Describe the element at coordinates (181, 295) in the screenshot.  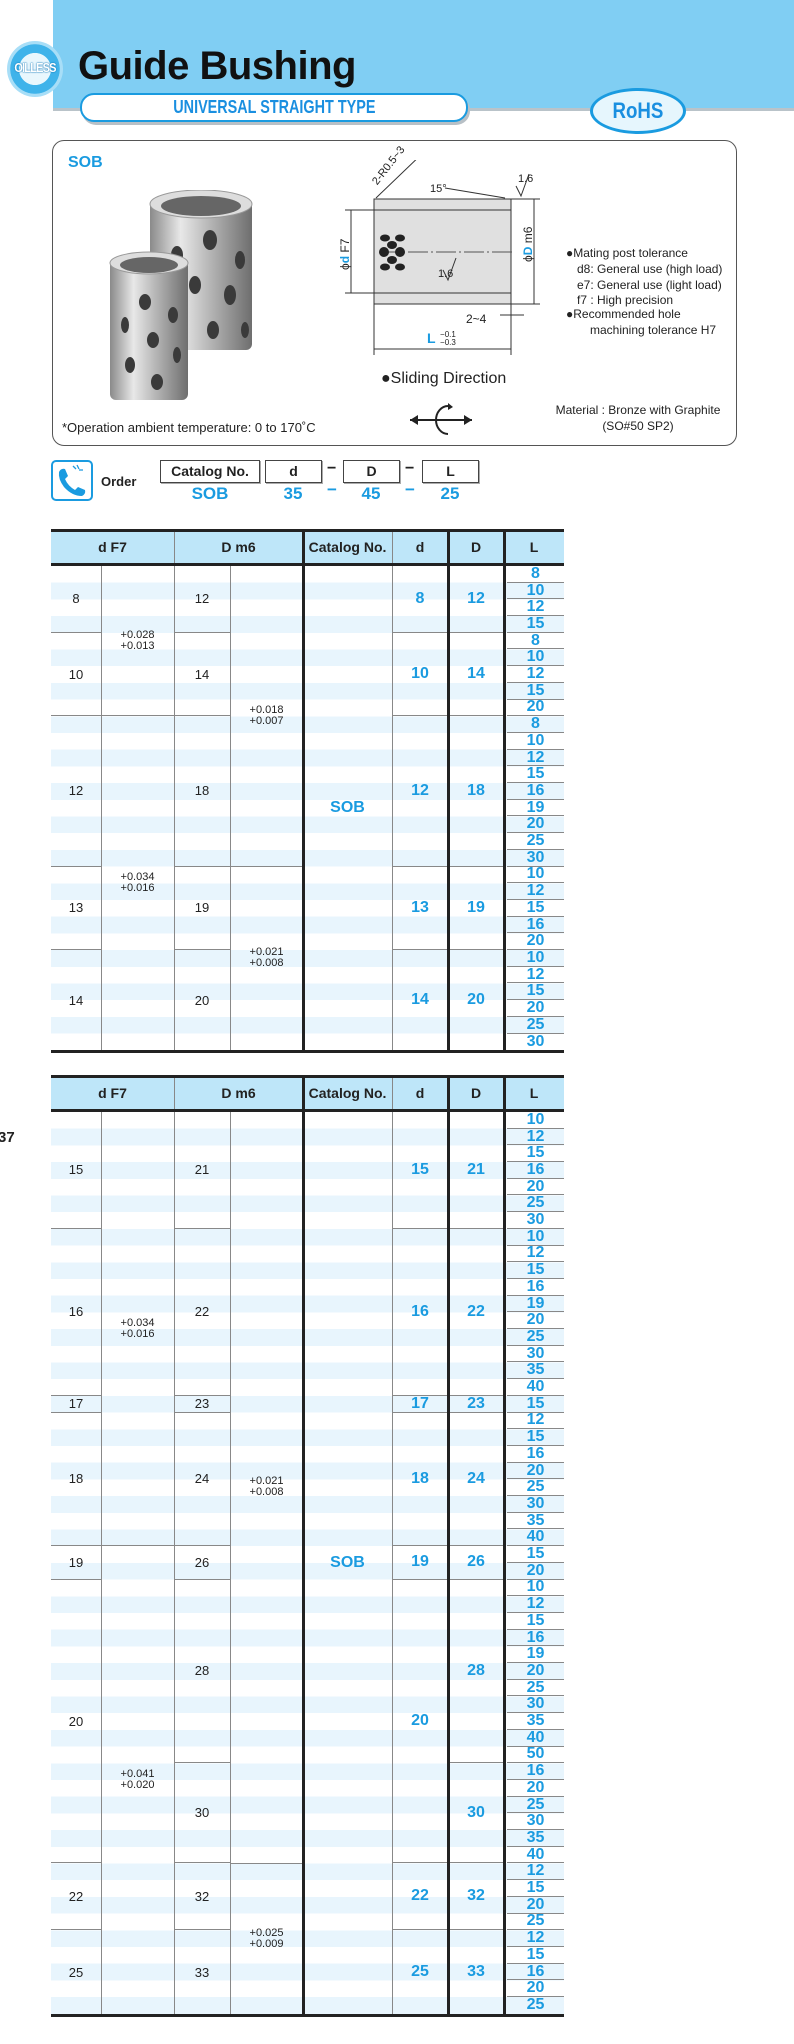
I see `product-photo` at that location.